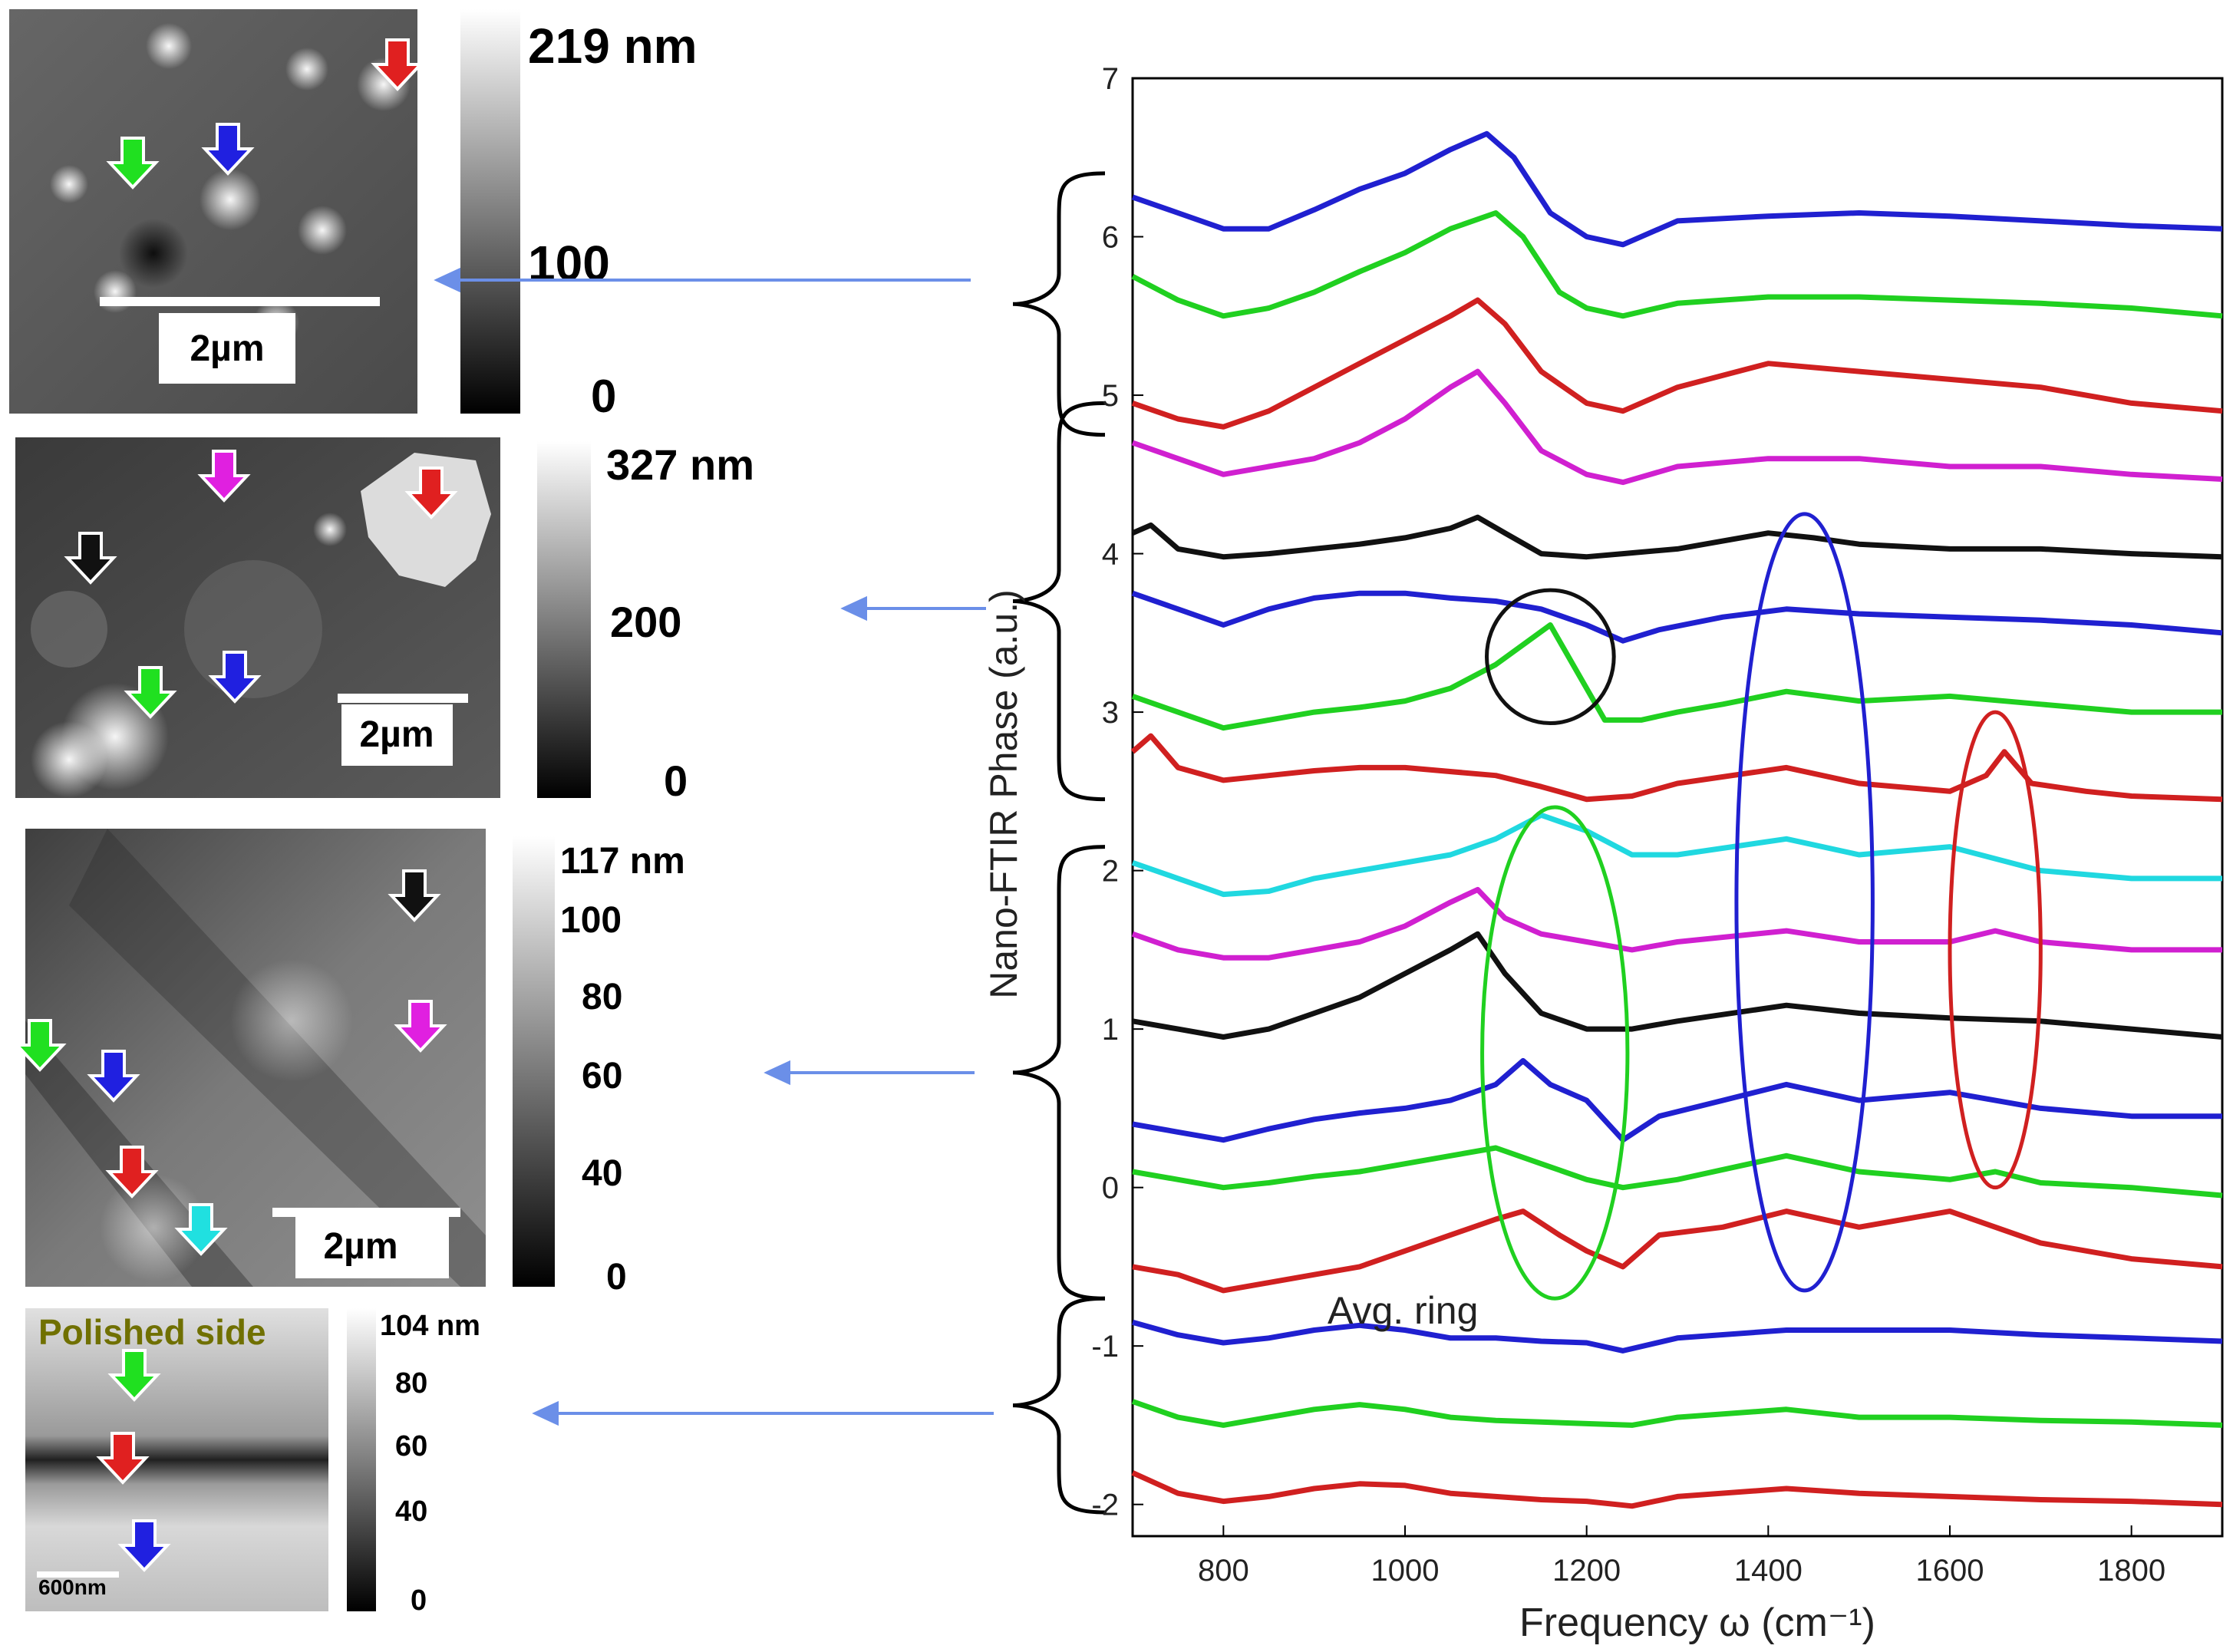 Image resolution: width=2233 pixels, height=1652 pixels. Describe the element at coordinates (603, 396) in the screenshot. I see `colorbar-tick-1-0: 0` at that location.